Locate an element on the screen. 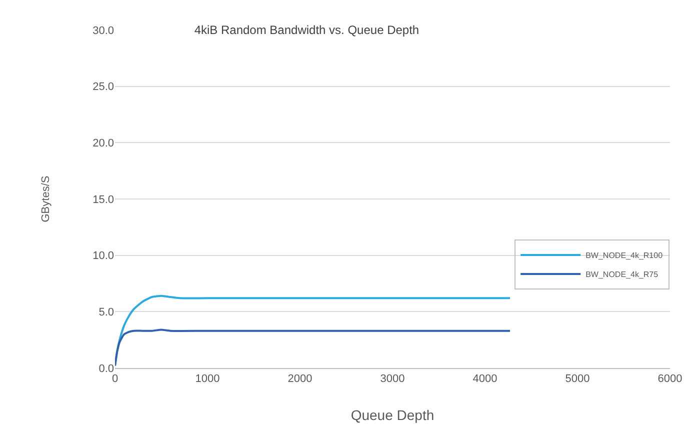  y-tick-label: 10.0 is located at coordinates (103, 256).